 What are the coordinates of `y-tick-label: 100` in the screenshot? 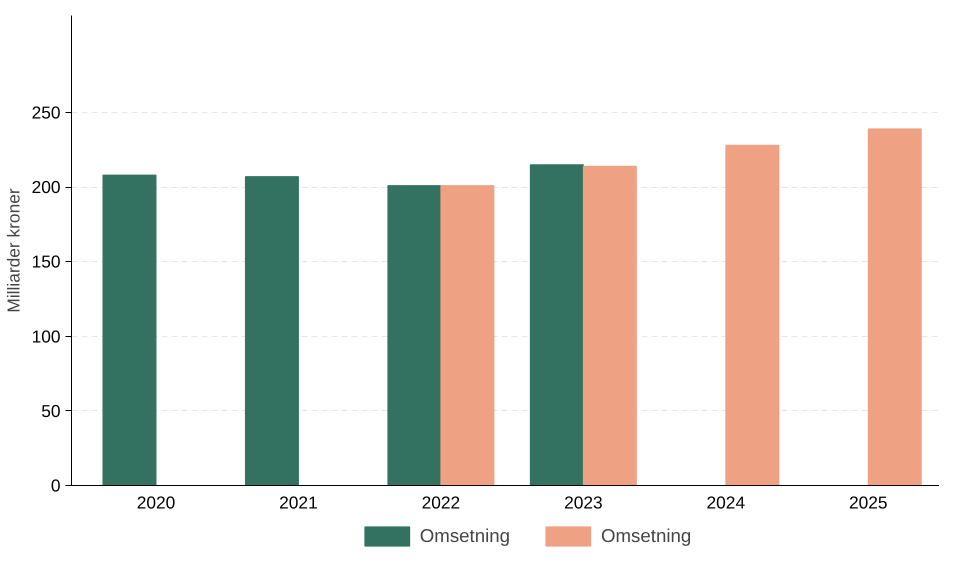 It's located at (46, 336).